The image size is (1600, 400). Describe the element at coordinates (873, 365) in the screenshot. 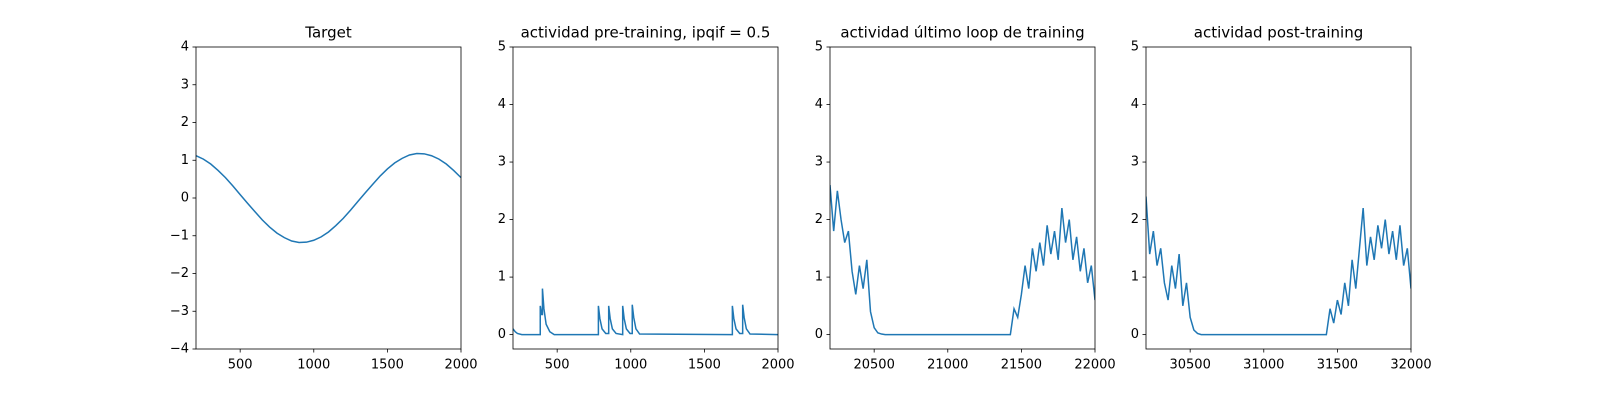

I see `x-tick-label: 20500` at that location.